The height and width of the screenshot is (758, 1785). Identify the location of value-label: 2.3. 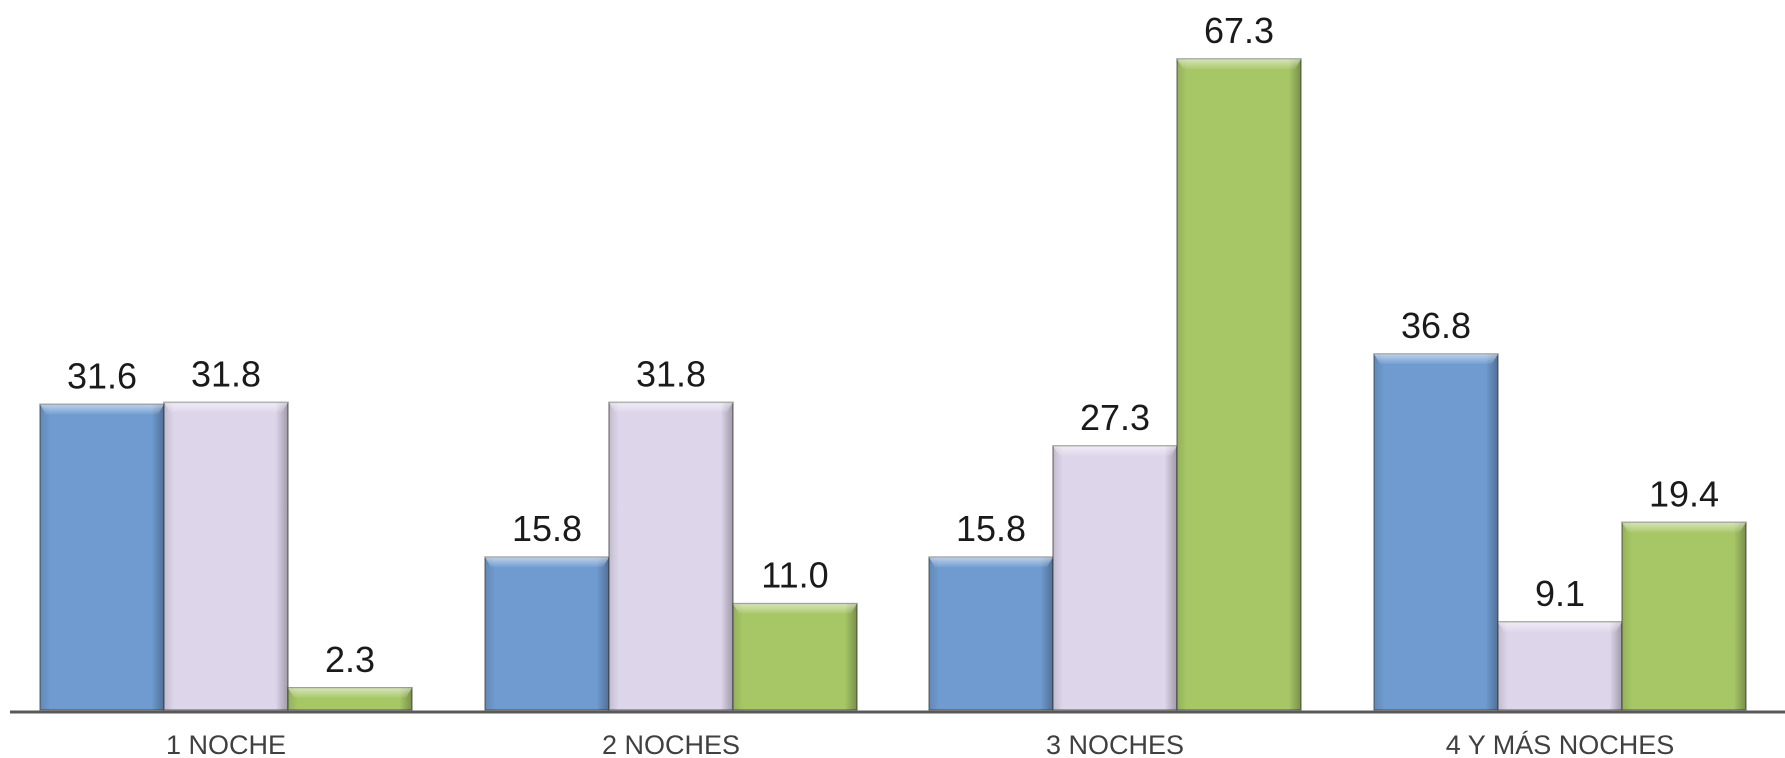
(350, 659).